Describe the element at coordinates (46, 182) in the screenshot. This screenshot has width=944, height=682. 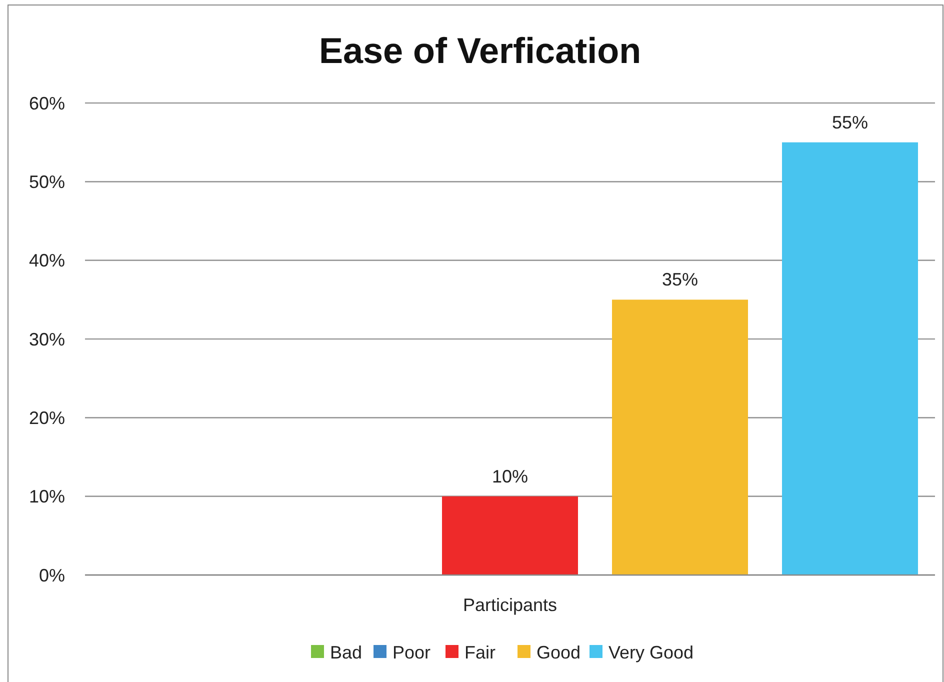
I see `y-tick-label: 50%` at that location.